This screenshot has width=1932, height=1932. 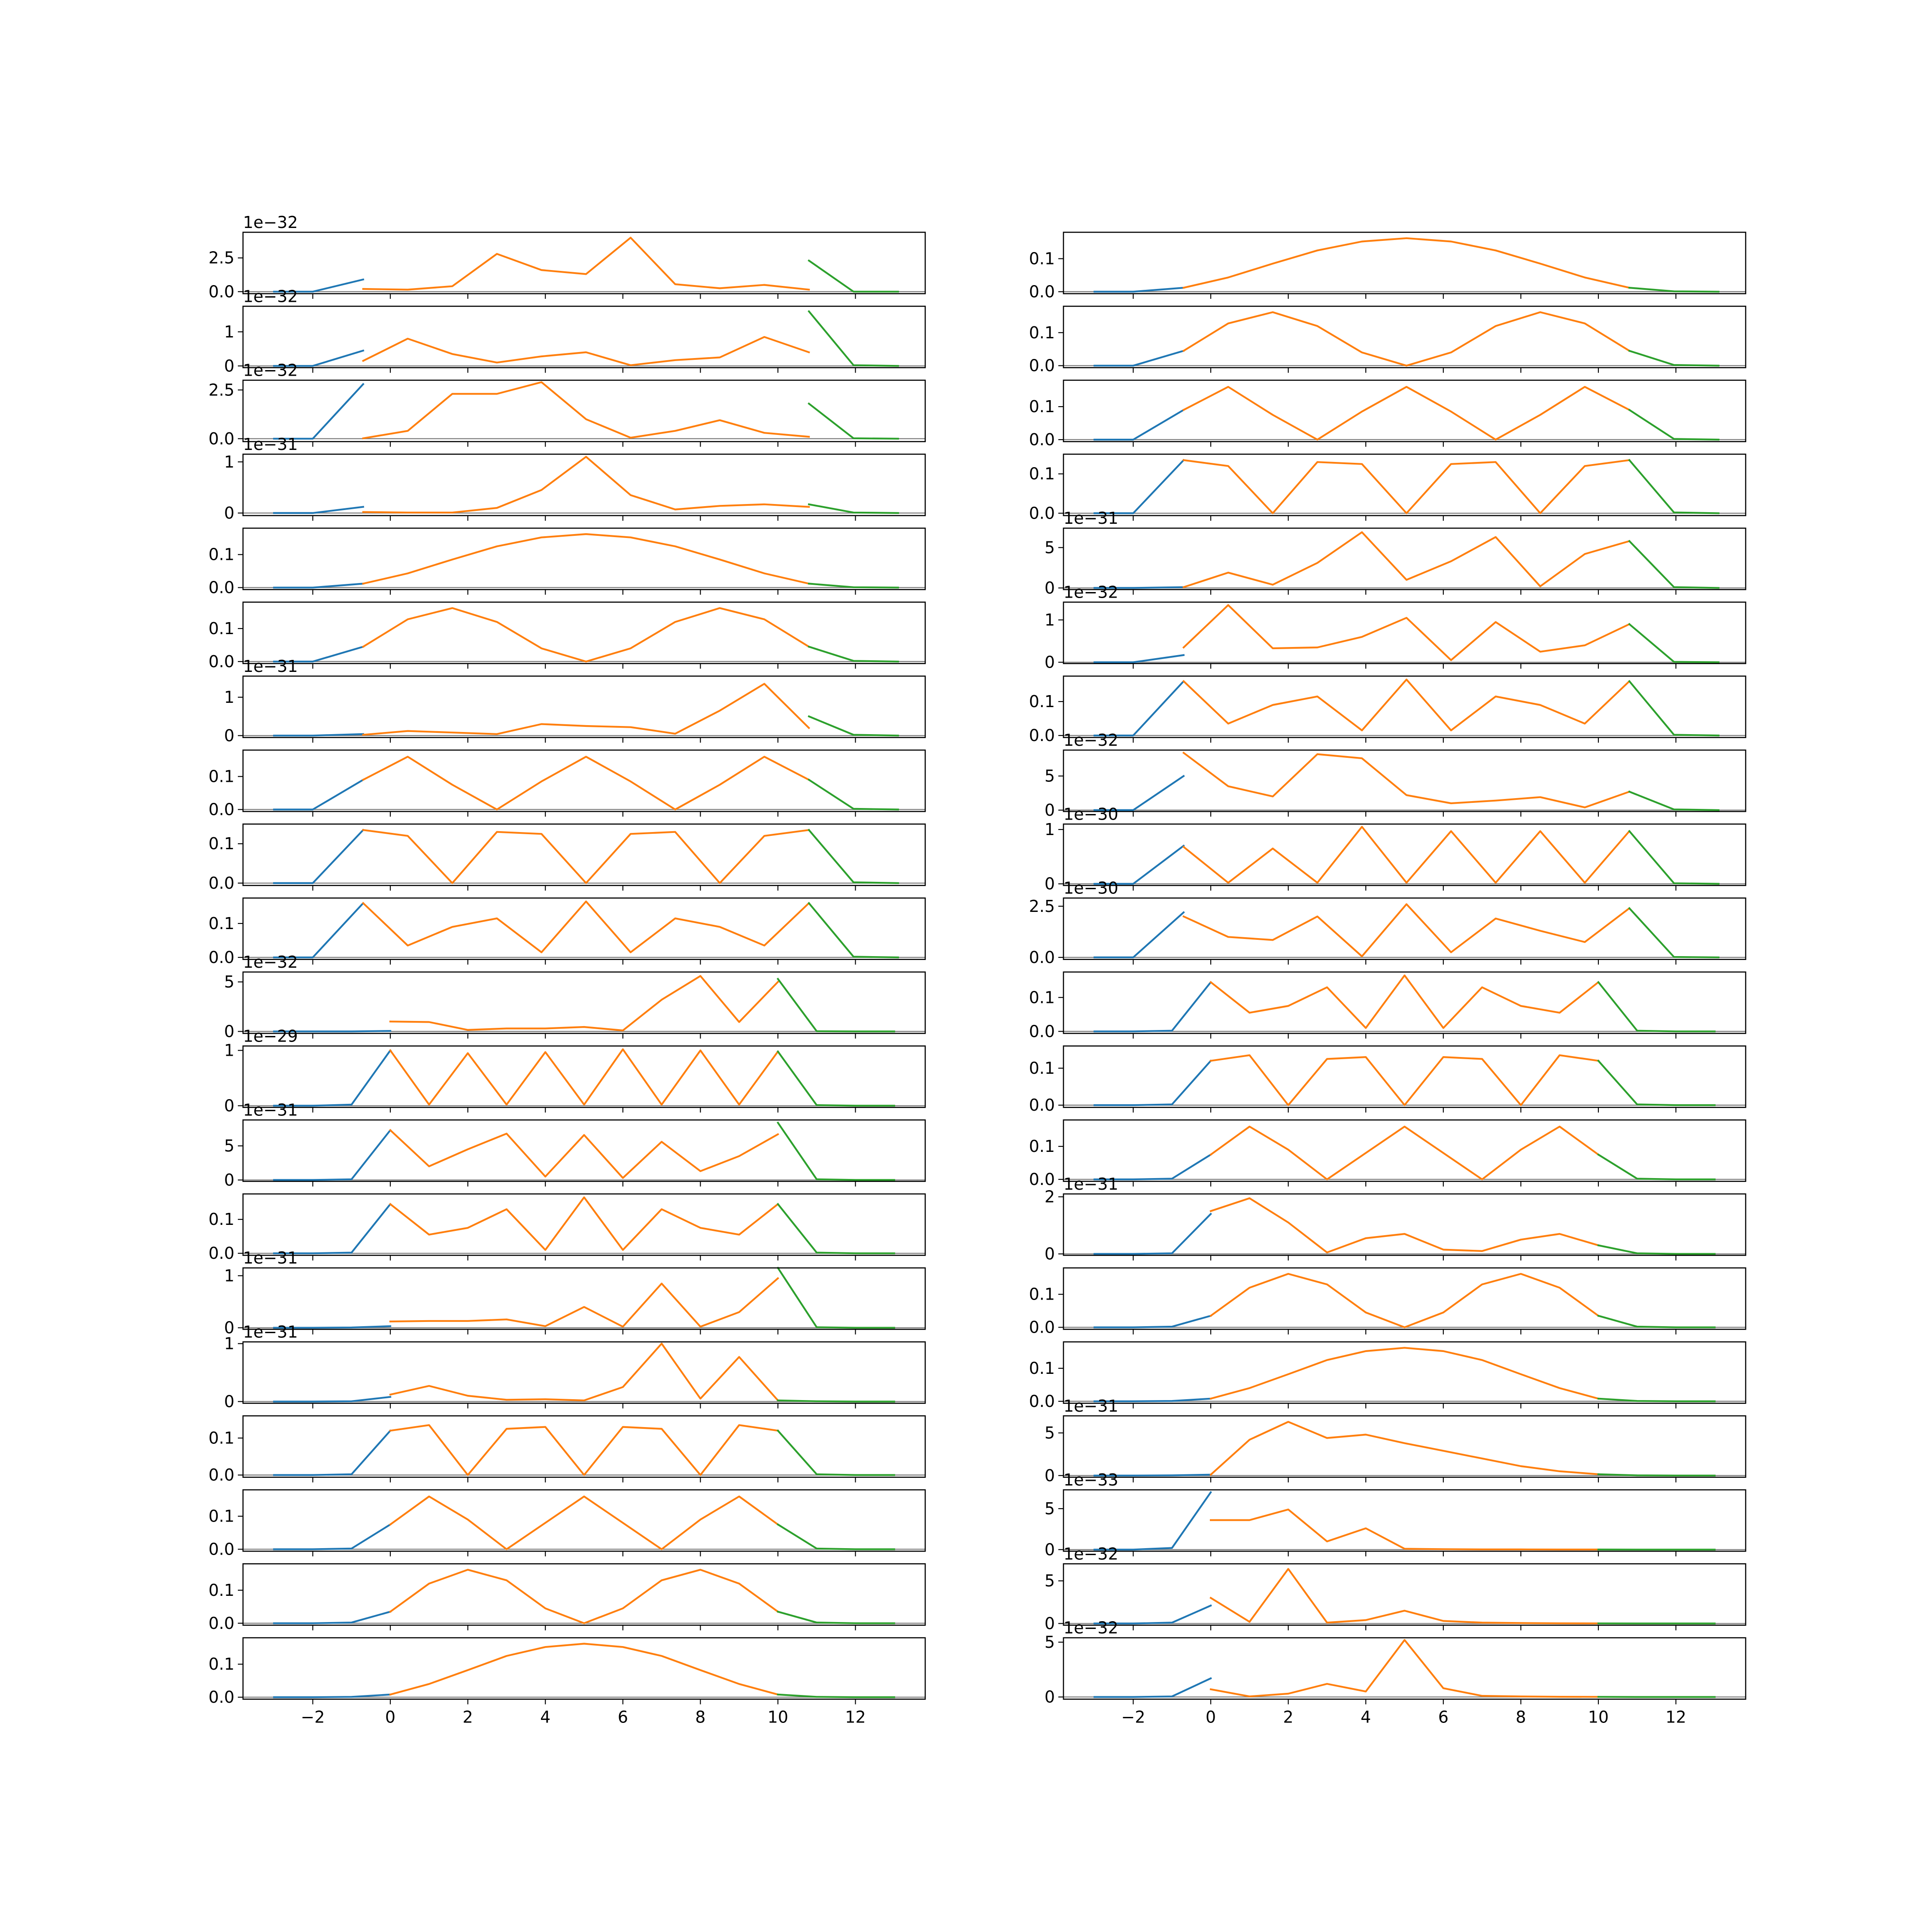 I want to click on x-tick-label: 2, so click(x=468, y=1718).